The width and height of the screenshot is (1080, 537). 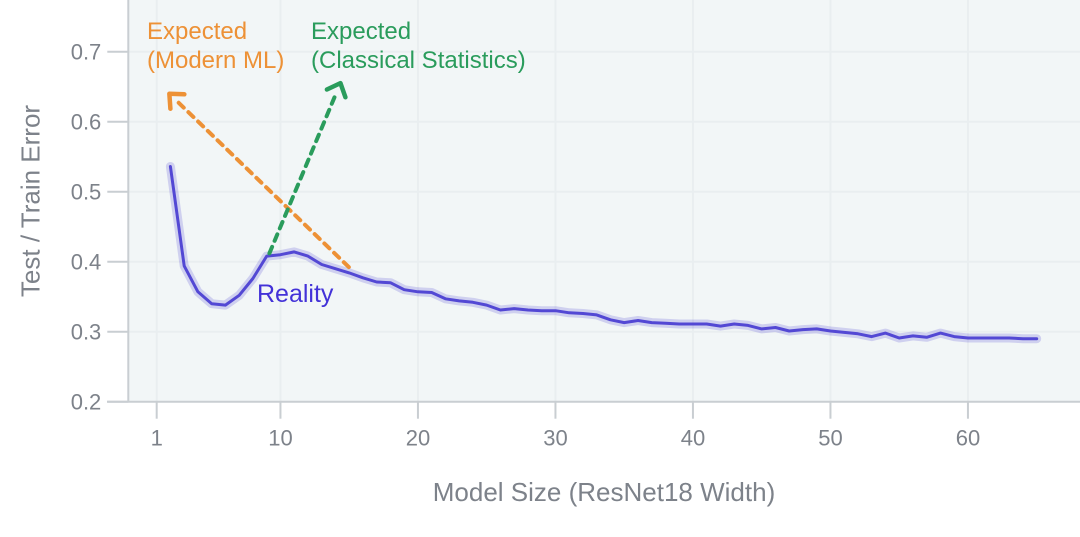 What do you see at coordinates (693, 438) in the screenshot?
I see `x-tick-label: 40` at bounding box center [693, 438].